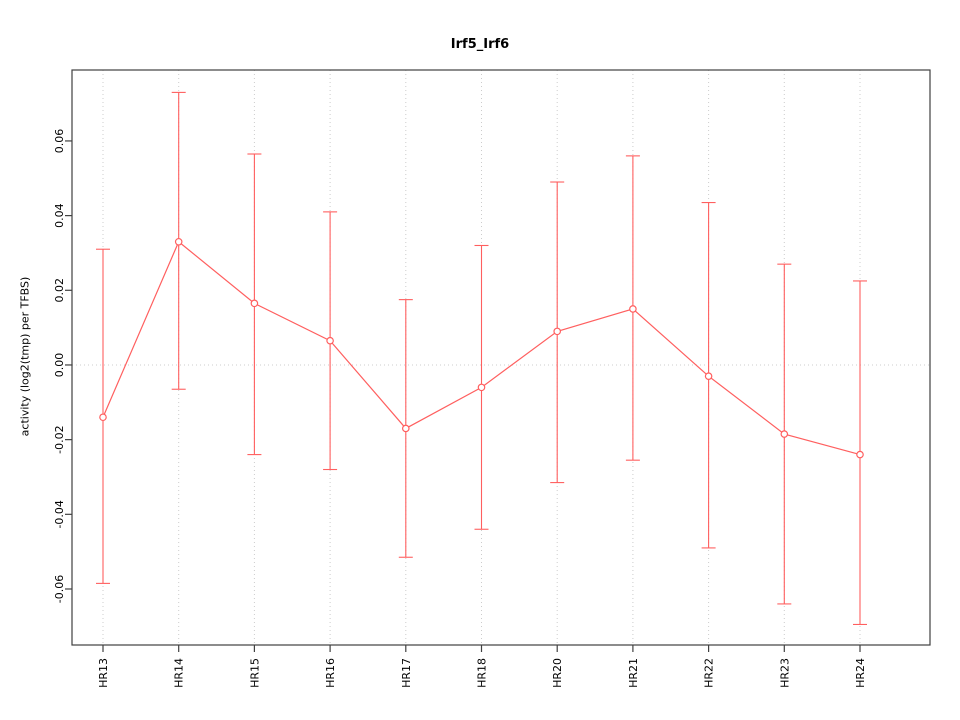 Image resolution: width=960 pixels, height=720 pixels. Describe the element at coordinates (59, 290) in the screenshot. I see `y-tick-label: 0.02` at that location.